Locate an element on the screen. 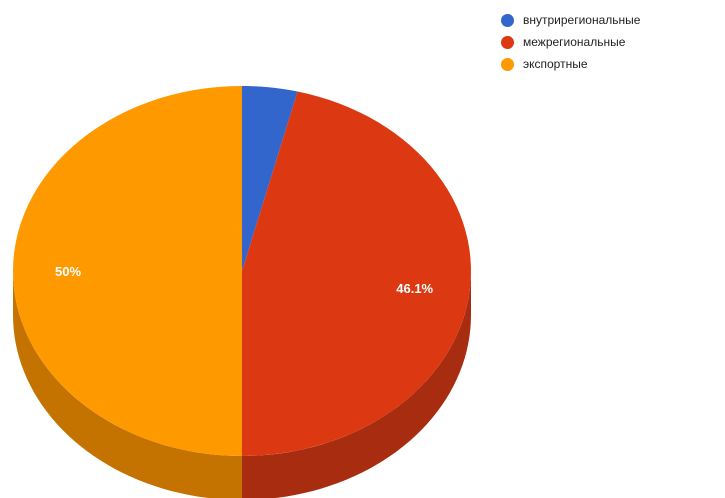 Image resolution: width=725 pixels, height=498 pixels. legend-item-intraregional: внутрирегиональные is located at coordinates (570, 20).